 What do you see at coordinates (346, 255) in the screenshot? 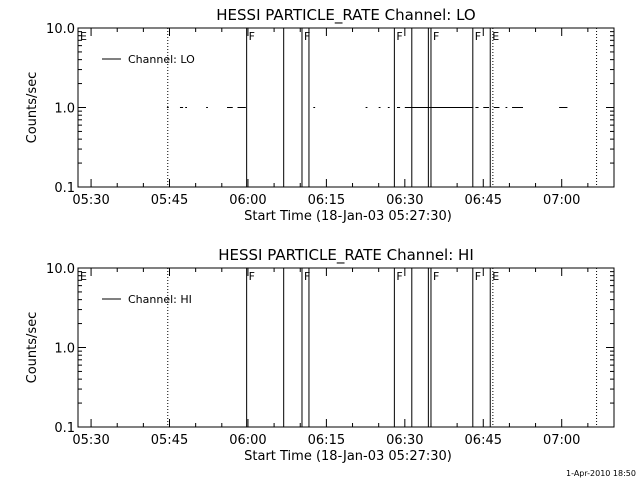
I see `chart-title: HESSI PARTICLE_RATE Channel: HI` at bounding box center [346, 255].